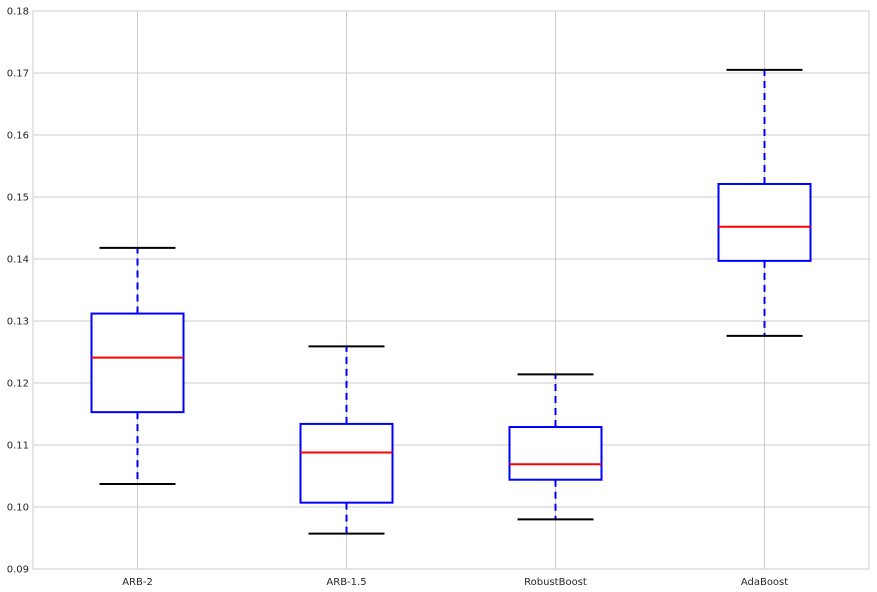  Describe the element at coordinates (18, 291) in the screenshot. I see `y-tick-labels: 0.09 0.10 0.11 0.12 0.13 0.14 0.15 0.16 0.17 0.18` at that location.